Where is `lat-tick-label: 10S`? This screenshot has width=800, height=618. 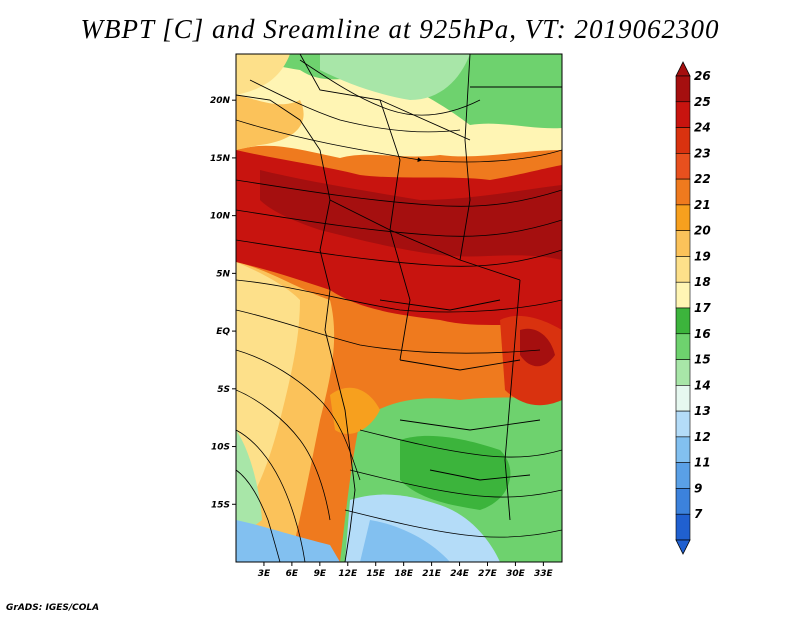 lat-tick-label: 10S is located at coordinates (220, 448).